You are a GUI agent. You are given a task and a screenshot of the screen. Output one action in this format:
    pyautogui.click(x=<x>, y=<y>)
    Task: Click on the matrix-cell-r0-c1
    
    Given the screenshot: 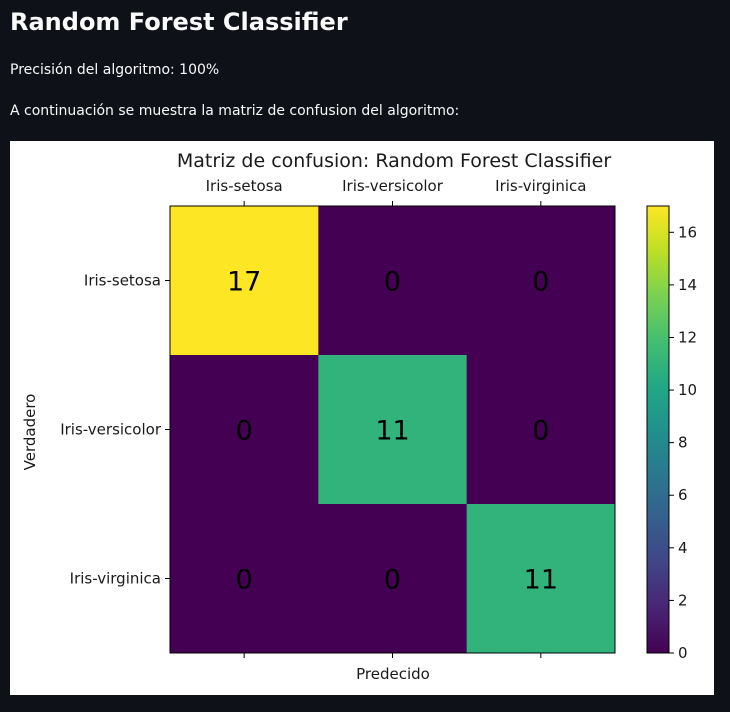 What is the action you would take?
    pyautogui.click(x=393, y=281)
    